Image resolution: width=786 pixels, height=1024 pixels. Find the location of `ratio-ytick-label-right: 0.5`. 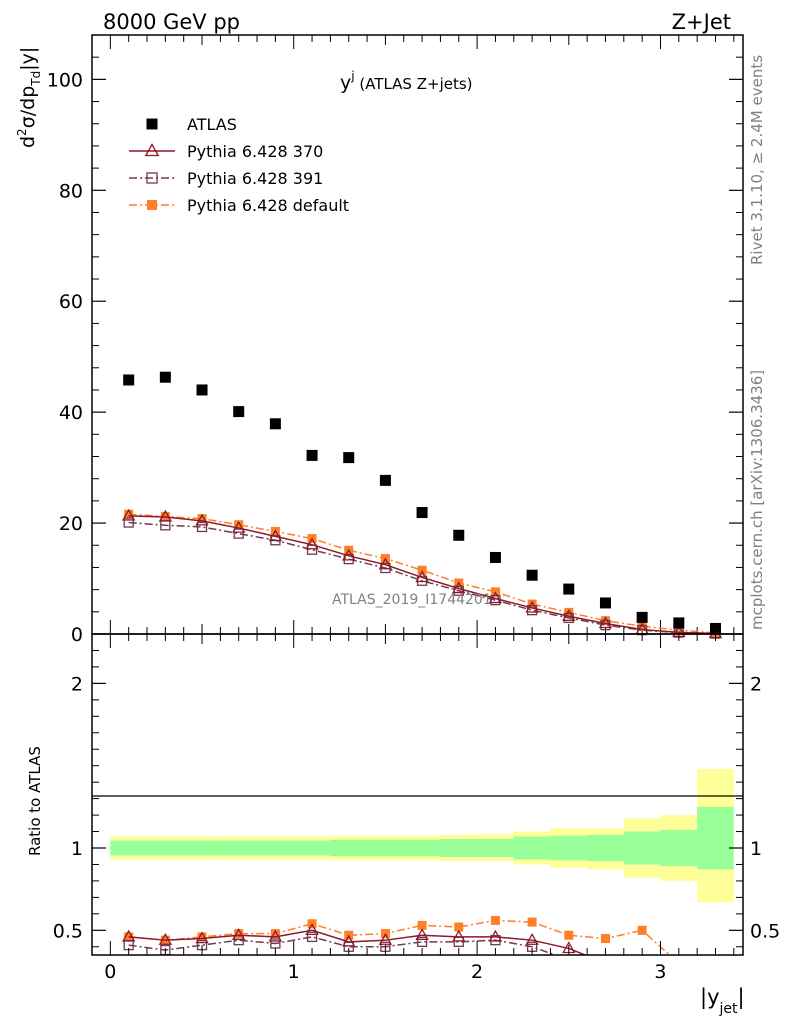

ratio-ytick-label-right: 0.5 is located at coordinates (765, 931).